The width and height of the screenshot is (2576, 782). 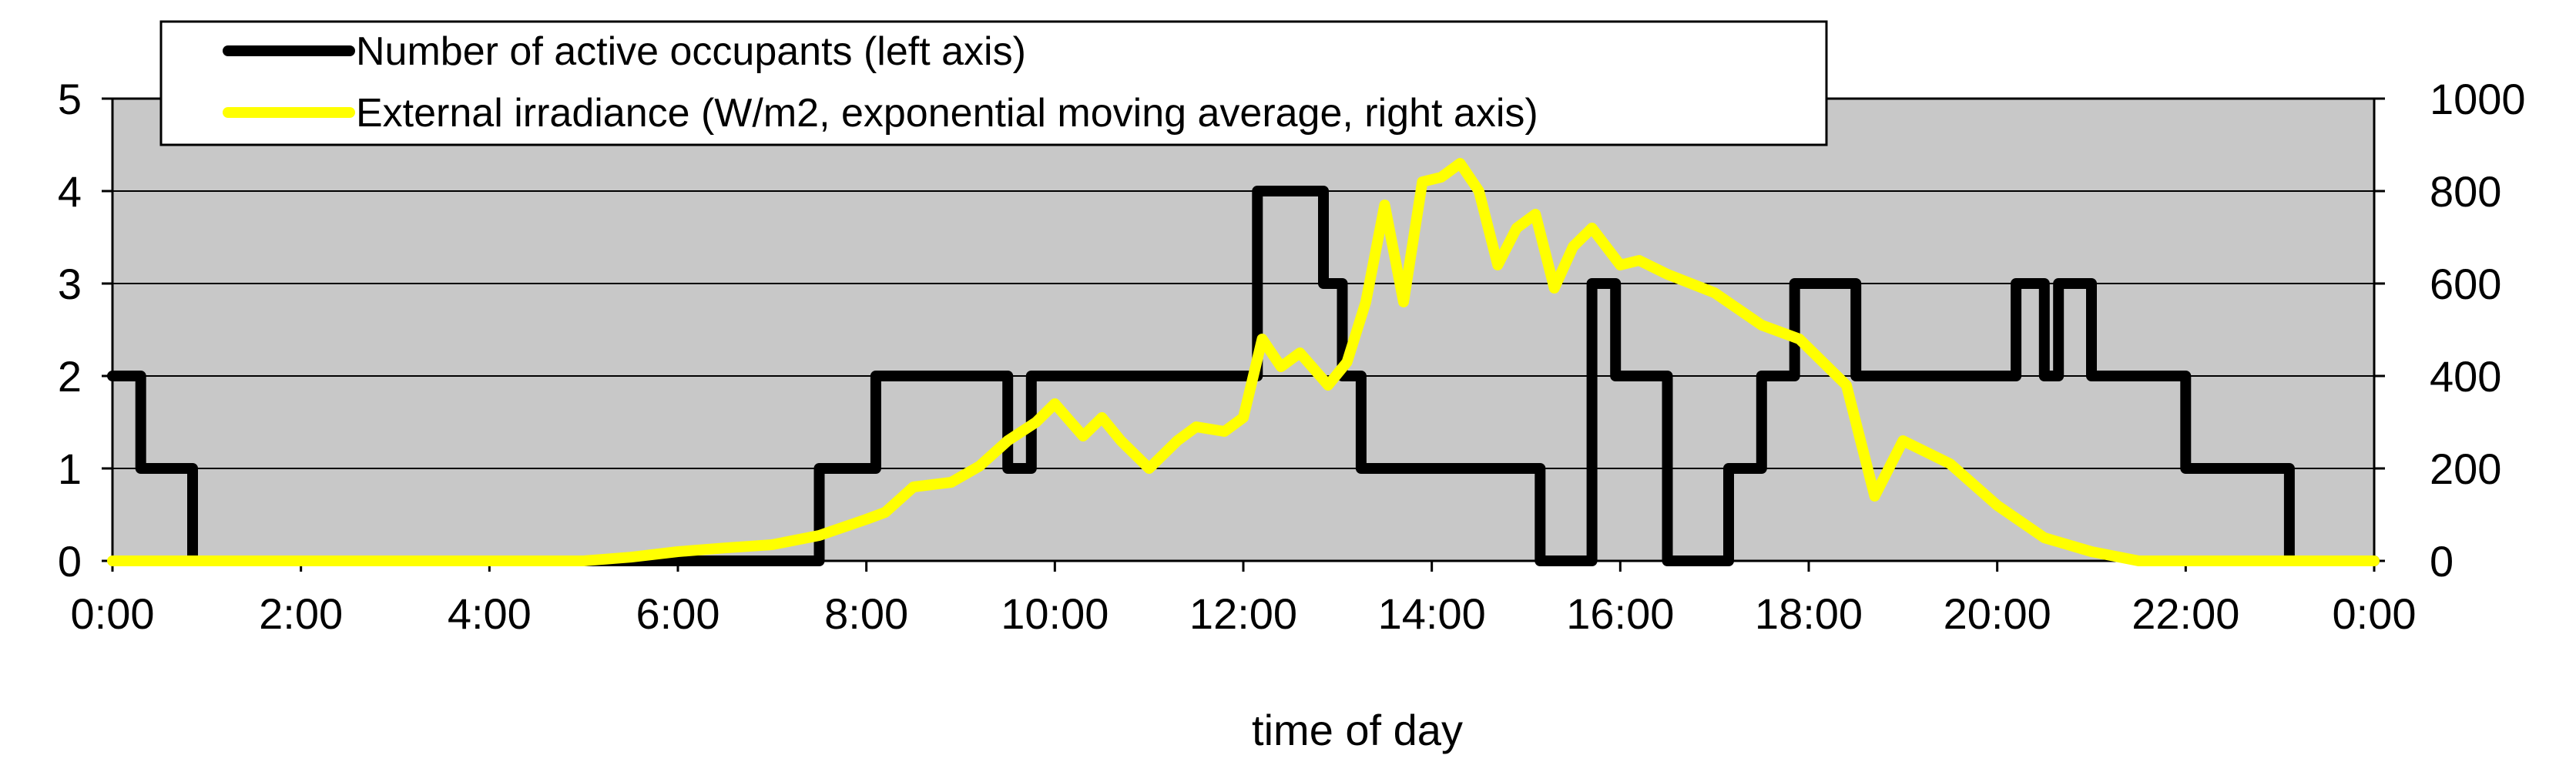 I want to click on x-tick-label: 6:00, so click(x=678, y=613).